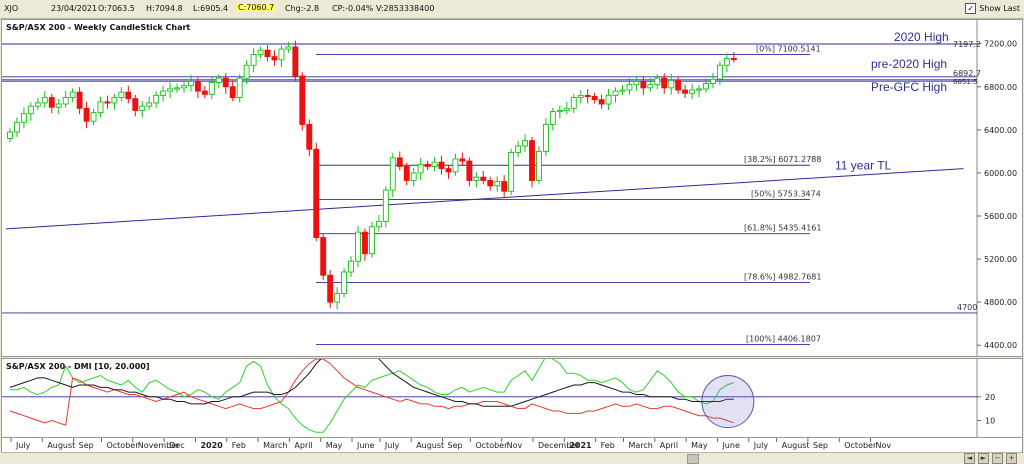 The height and width of the screenshot is (464, 1024). Describe the element at coordinates (211, 8) in the screenshot. I see `low-label: L:6905.4` at that location.